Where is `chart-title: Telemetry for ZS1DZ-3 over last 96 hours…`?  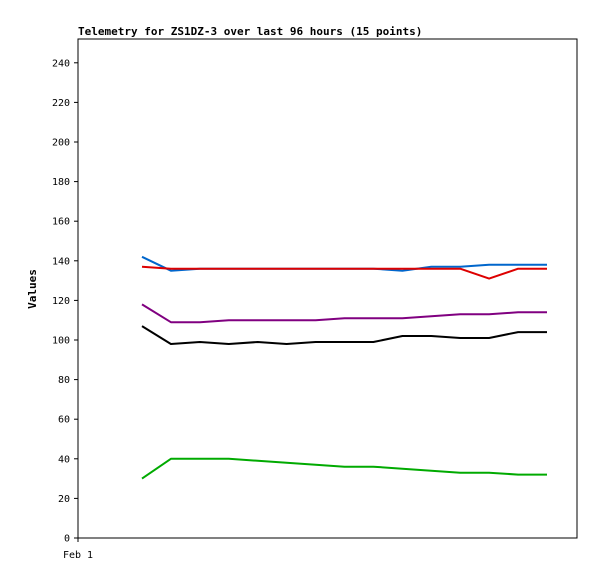 chart-title: Telemetry for ZS1DZ-3 over last 96 hours… is located at coordinates (250, 31).